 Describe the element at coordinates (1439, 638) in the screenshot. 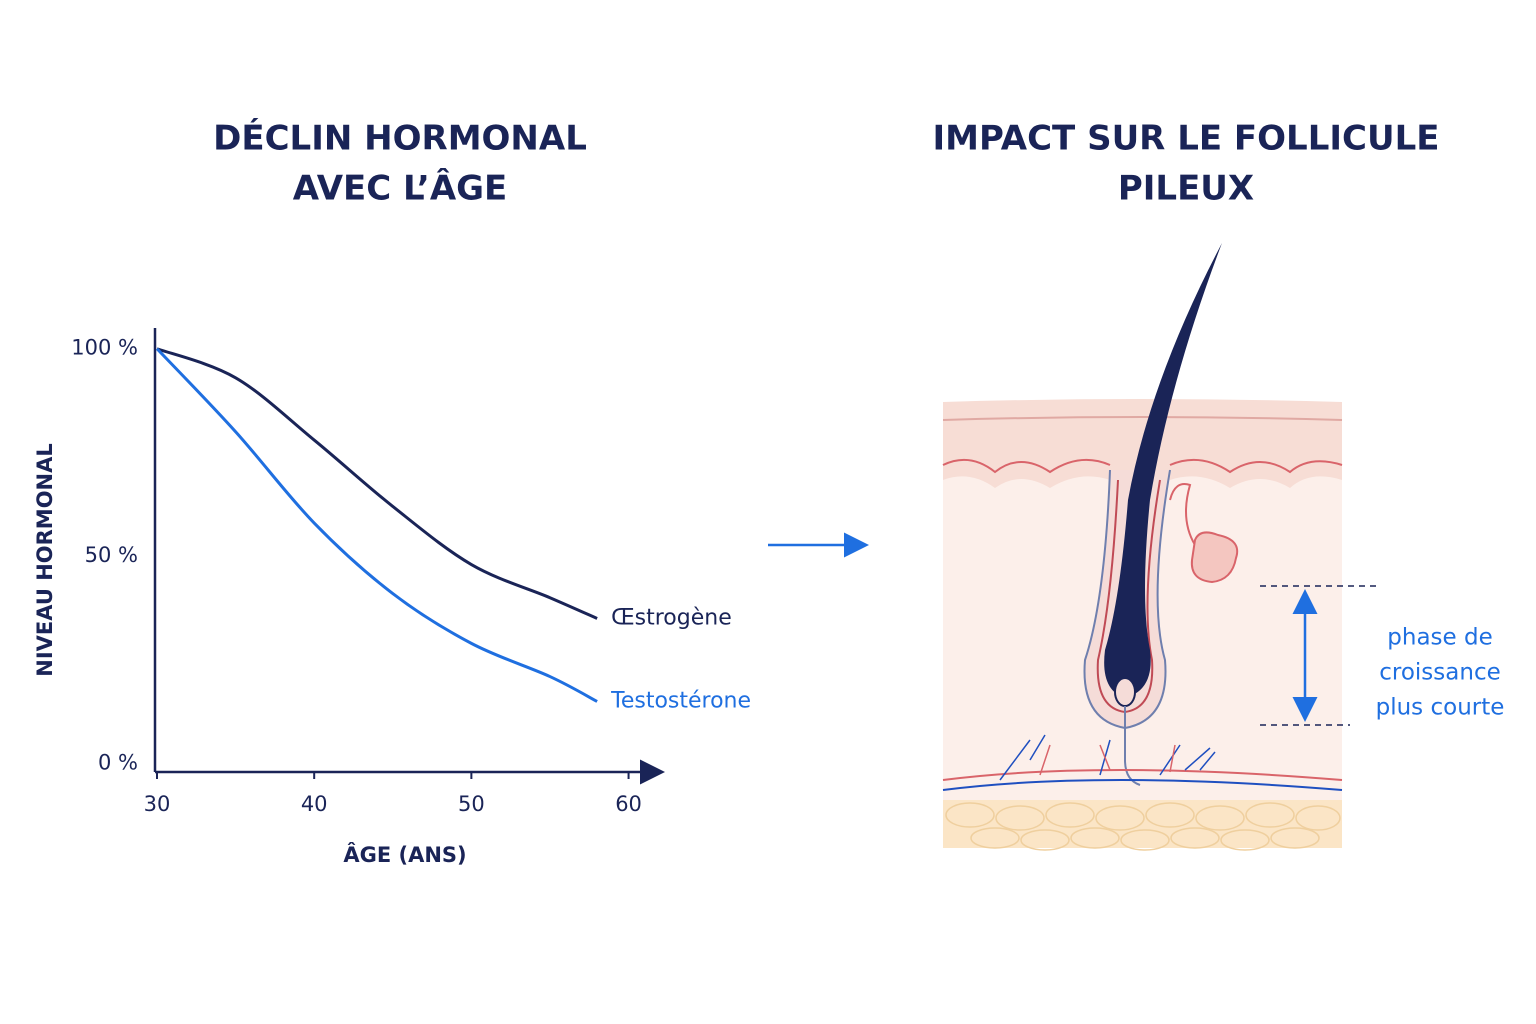

I see `annotation: phase de` at that location.